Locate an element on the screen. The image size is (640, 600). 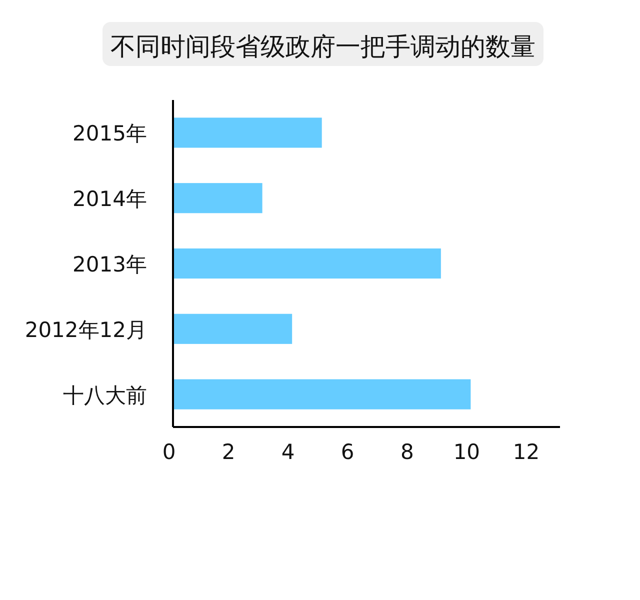
y-tick-label: 2012年12月 is located at coordinates (85, 330).